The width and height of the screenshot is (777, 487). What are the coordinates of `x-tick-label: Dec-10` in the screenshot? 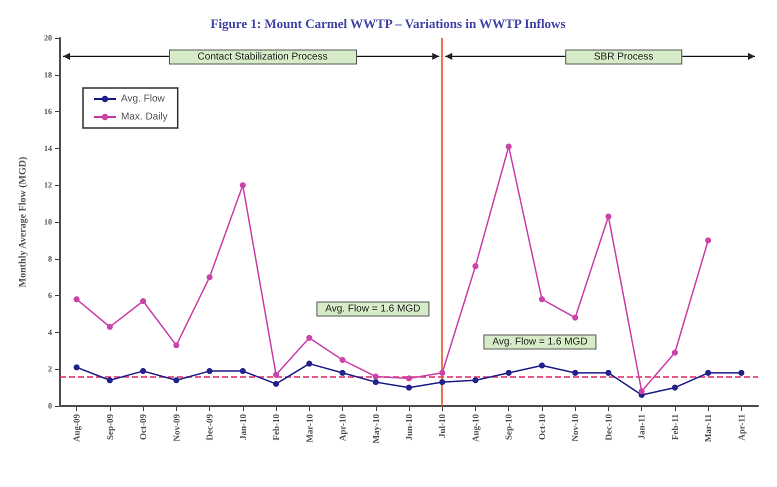 It's located at (608, 427).